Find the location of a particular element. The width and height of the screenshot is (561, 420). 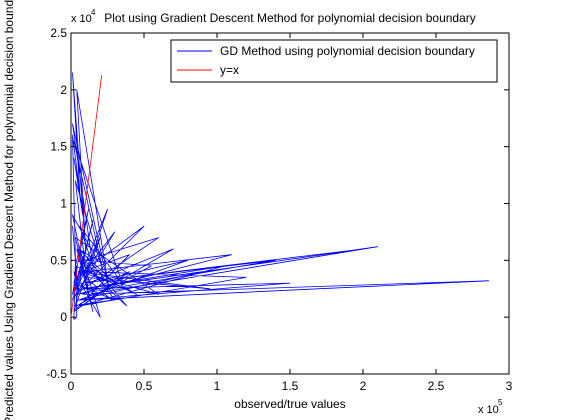

y-tick-label: -0.5 is located at coordinates (56, 374).